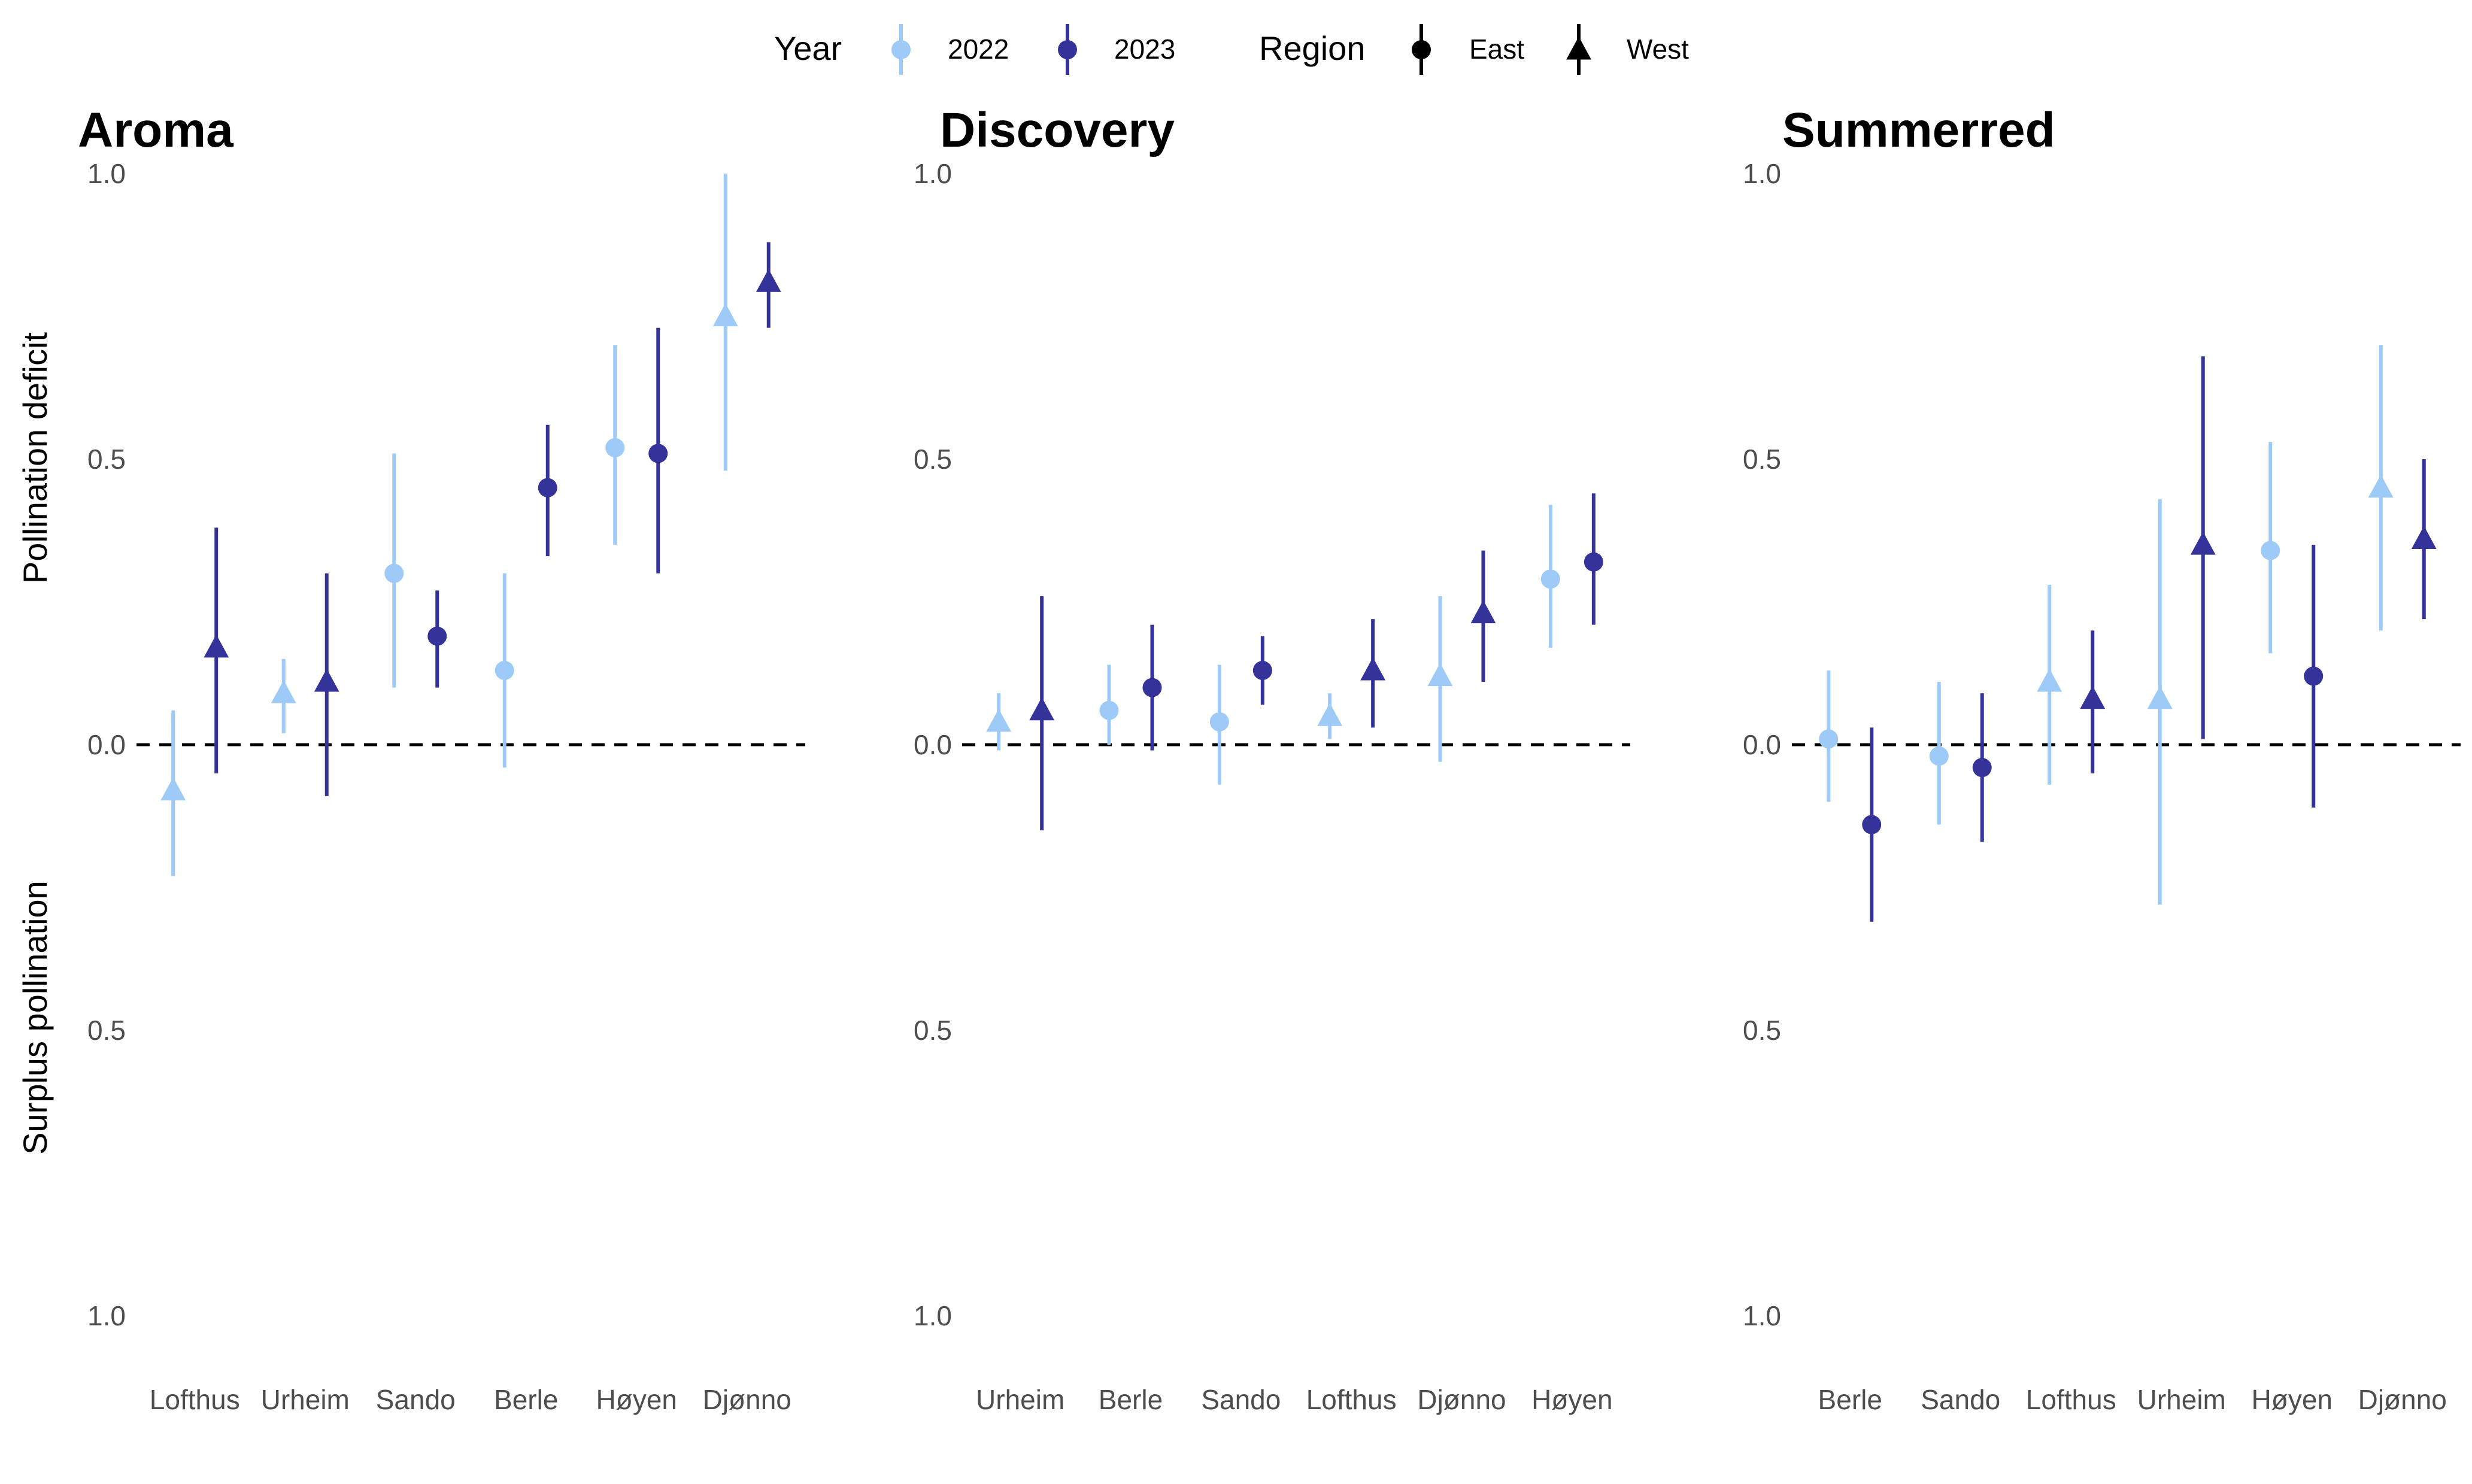  What do you see at coordinates (1468, 49) in the screenshot?
I see `legend-key-east: East` at bounding box center [1468, 49].